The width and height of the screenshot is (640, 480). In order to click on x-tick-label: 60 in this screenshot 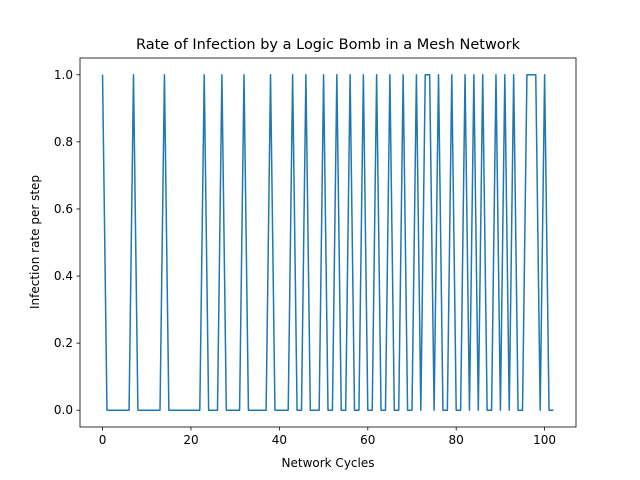, I will do `click(367, 440)`.